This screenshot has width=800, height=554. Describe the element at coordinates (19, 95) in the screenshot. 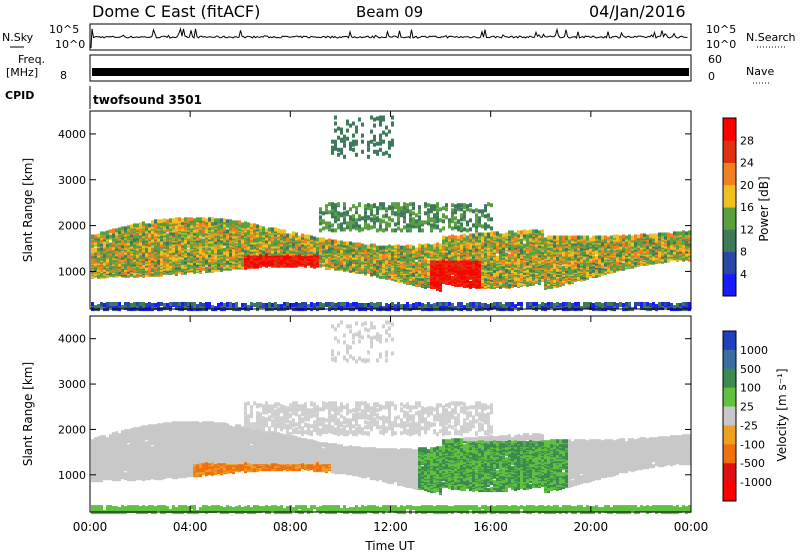

I see `cpid-label: CPID` at that location.